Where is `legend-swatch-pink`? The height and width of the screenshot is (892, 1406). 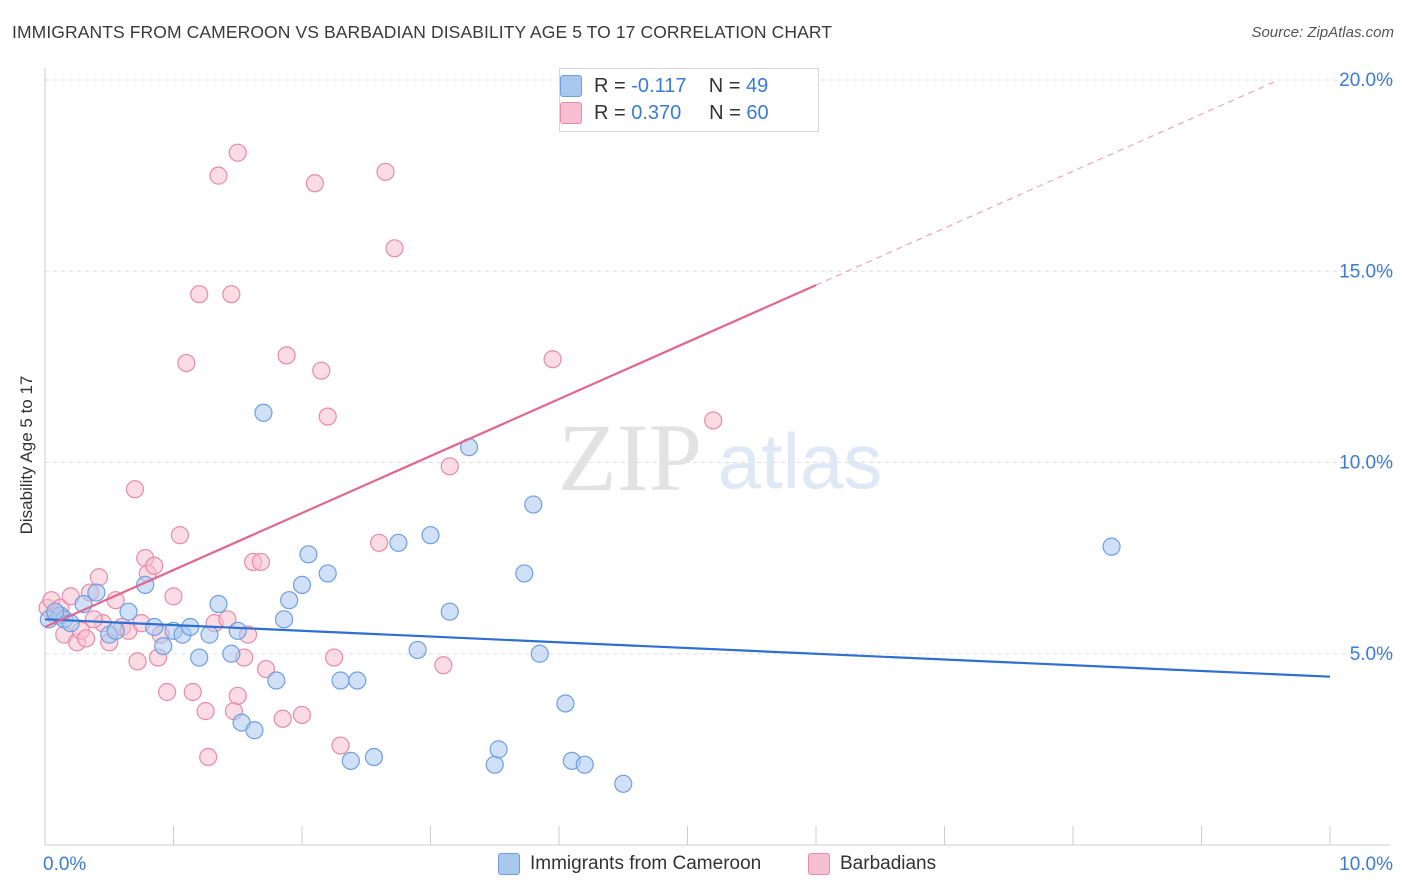 legend-swatch-pink is located at coordinates (571, 113).